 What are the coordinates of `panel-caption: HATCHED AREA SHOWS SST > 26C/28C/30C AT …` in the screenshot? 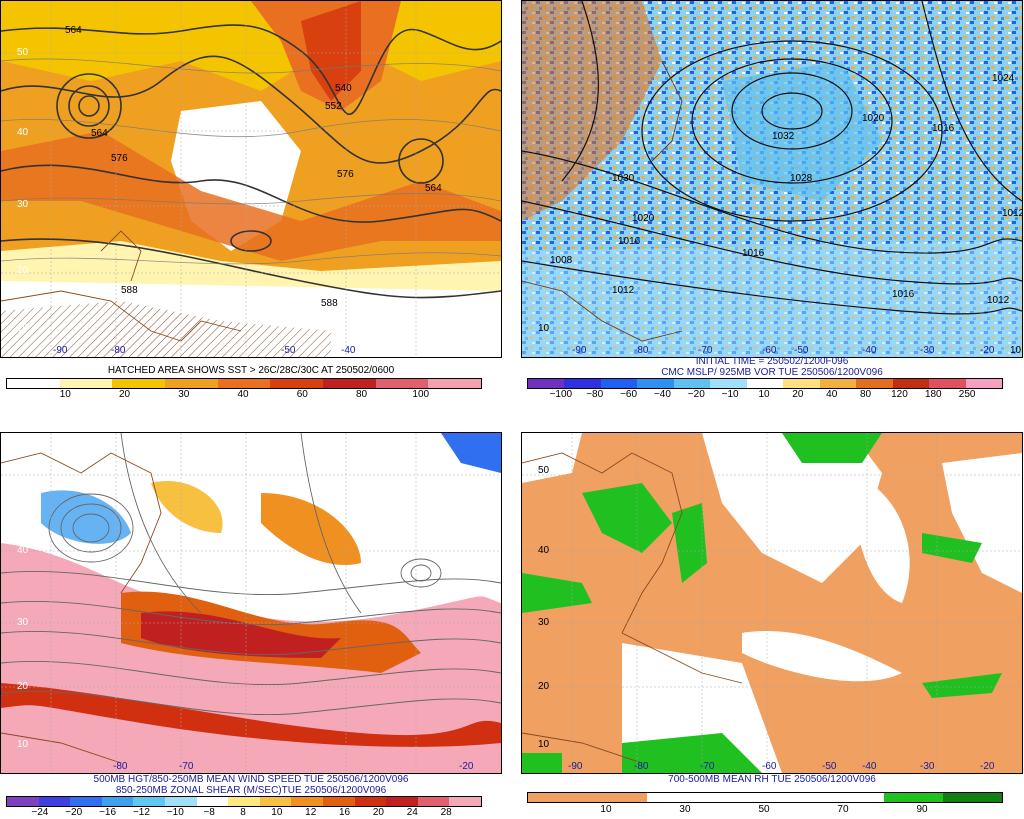 It's located at (251, 370).